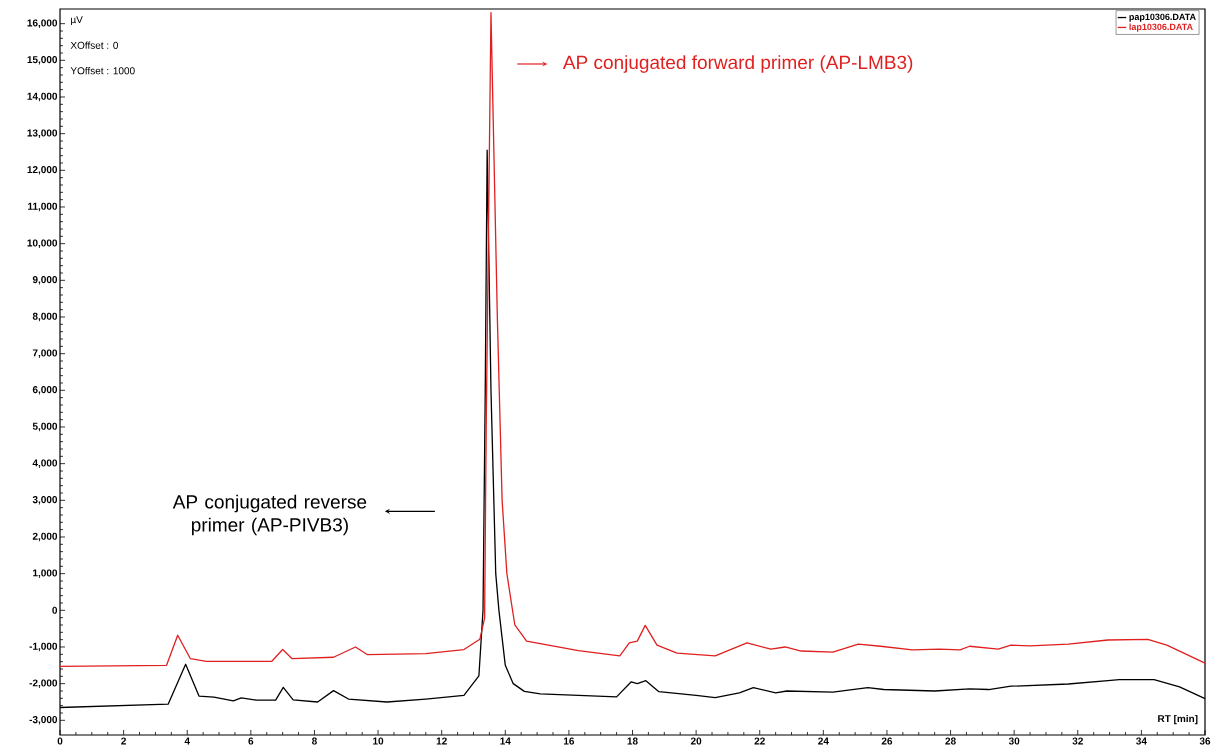  What do you see at coordinates (269, 515) in the screenshot?
I see `annotation: AP conjugated reverse primer (AP-PIVB3)` at bounding box center [269, 515].